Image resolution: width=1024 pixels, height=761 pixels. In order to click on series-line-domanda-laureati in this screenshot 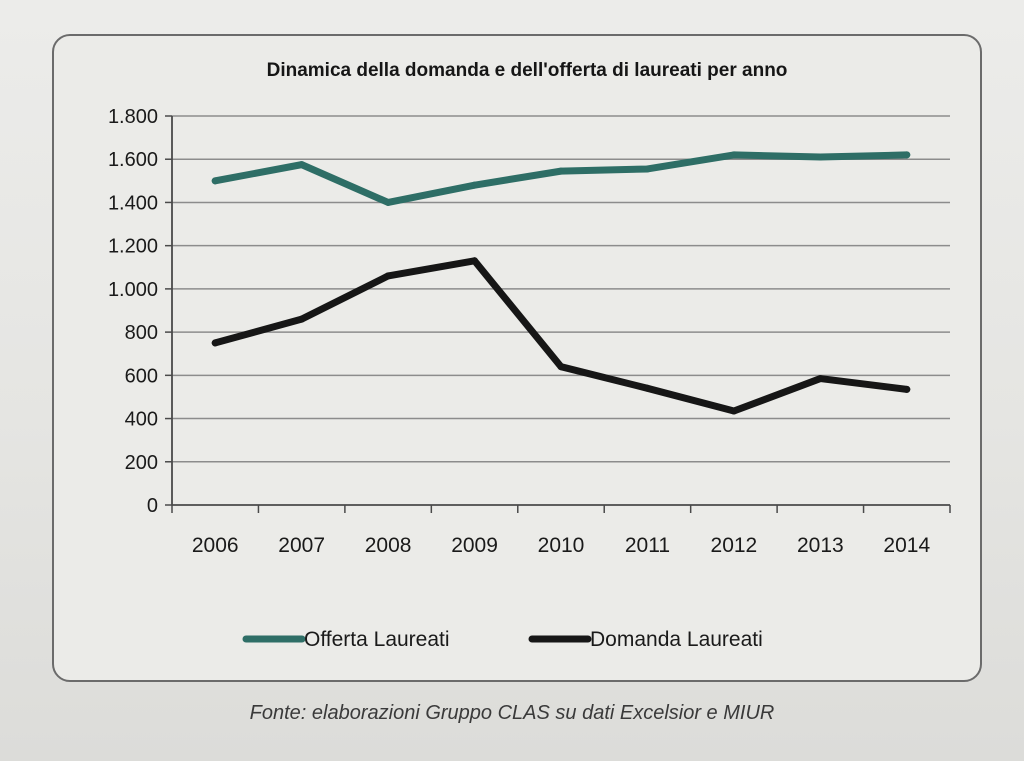, I will do `click(561, 336)`.